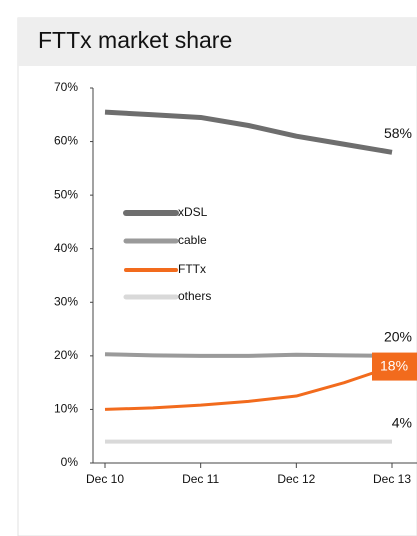 Image resolution: width=417 pixels, height=536 pixels. I want to click on x-tick-label: Dec 13, so click(392, 479).